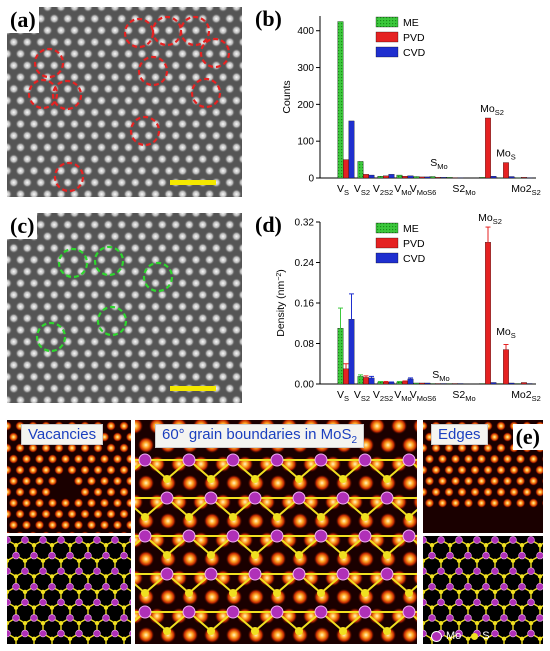  I want to click on panel-label-e: (e), so click(527, 437).